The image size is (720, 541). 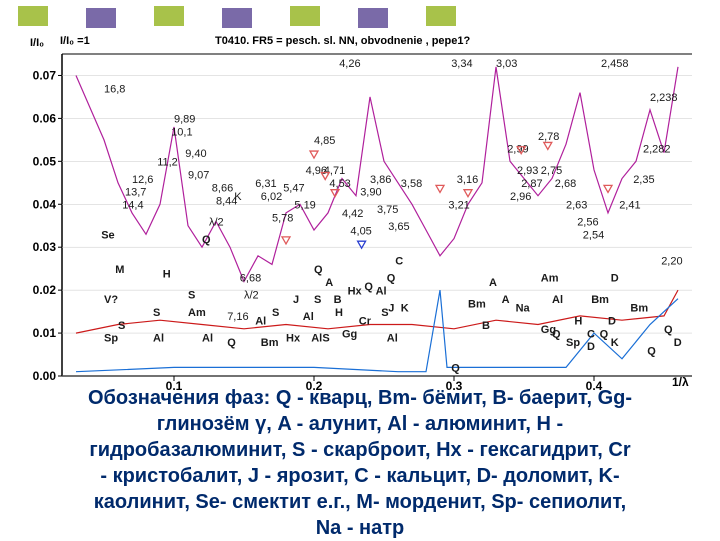 What do you see at coordinates (45, 204) in the screenshot?
I see `y-tick-label: 0.04` at bounding box center [45, 204].